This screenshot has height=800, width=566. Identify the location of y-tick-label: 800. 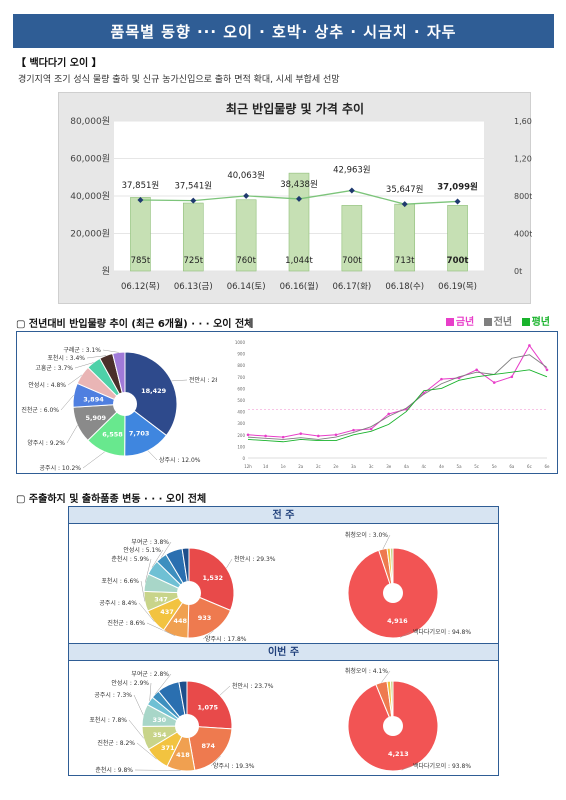
(241, 365).